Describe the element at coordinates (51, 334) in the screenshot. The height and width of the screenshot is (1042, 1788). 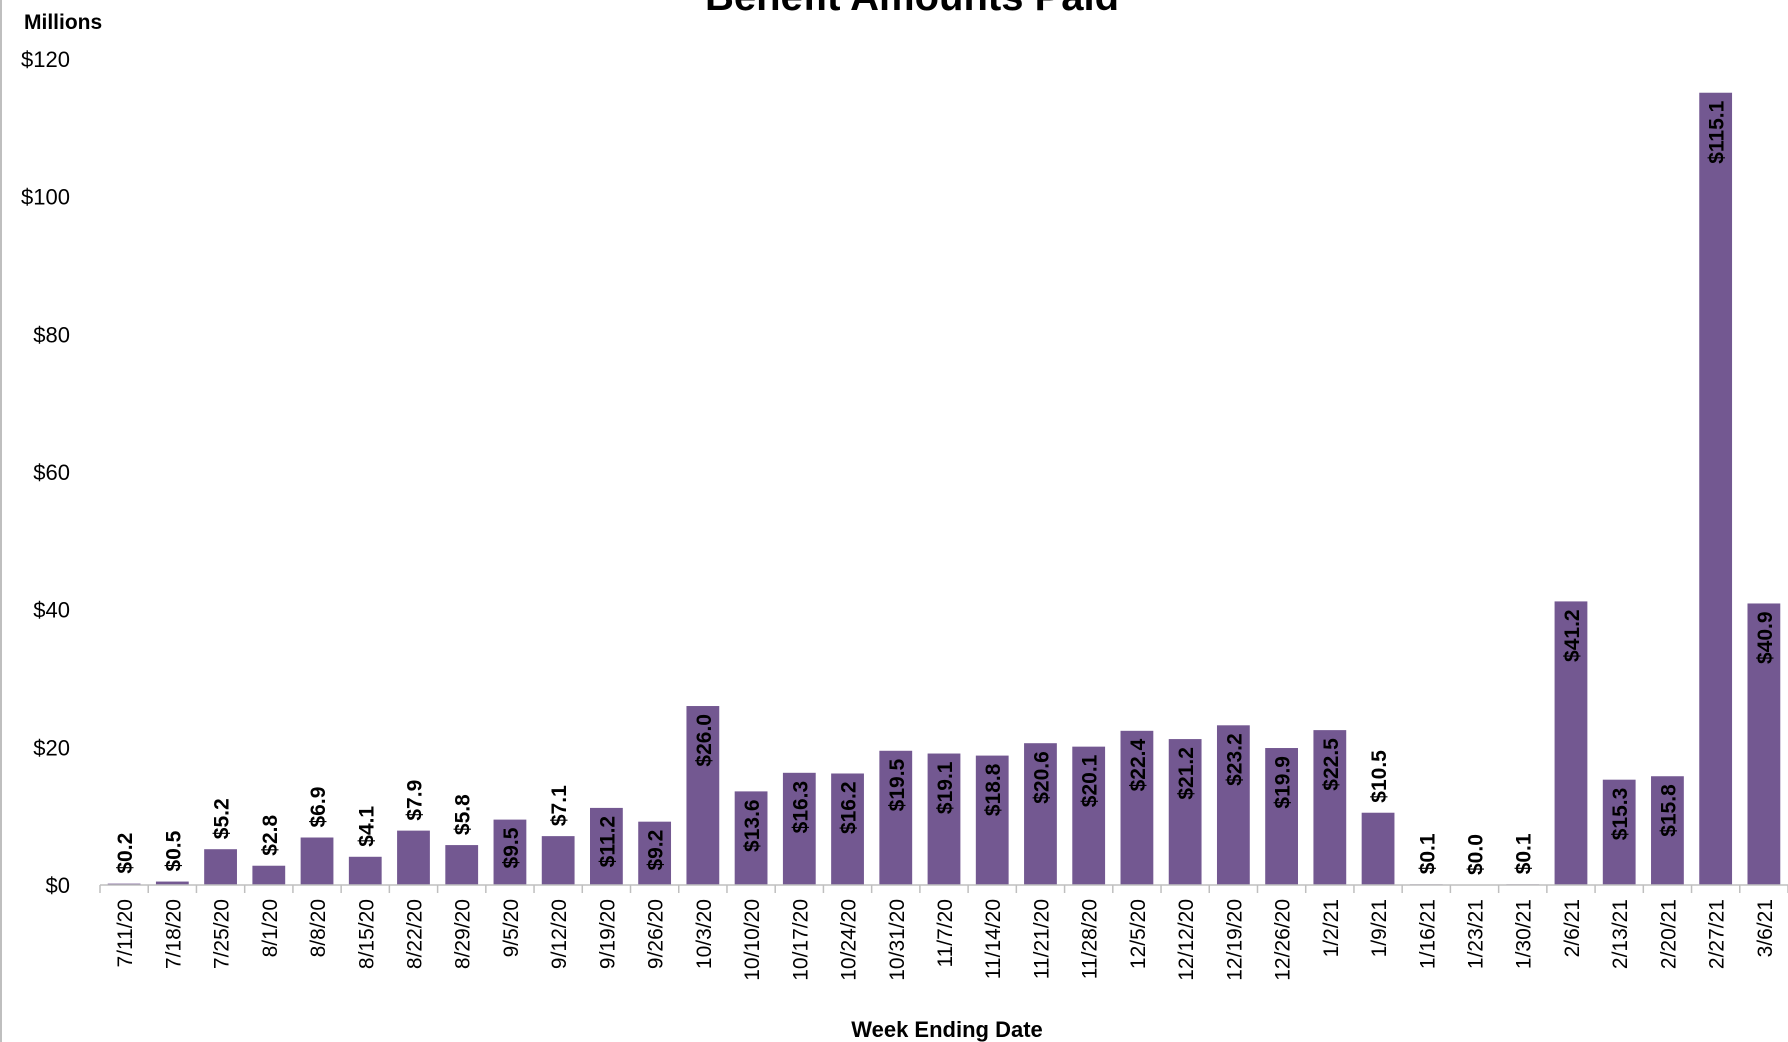
I see `y-tick-label: $80` at that location.